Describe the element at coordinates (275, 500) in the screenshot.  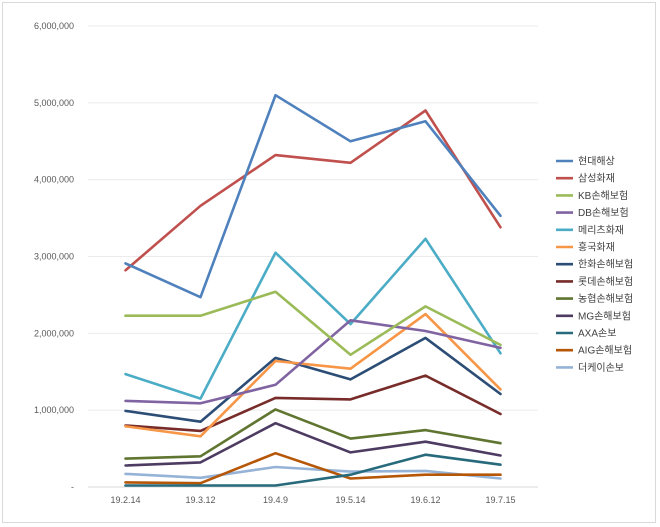
I see `x-tick-label: 19.4.9` at that location.